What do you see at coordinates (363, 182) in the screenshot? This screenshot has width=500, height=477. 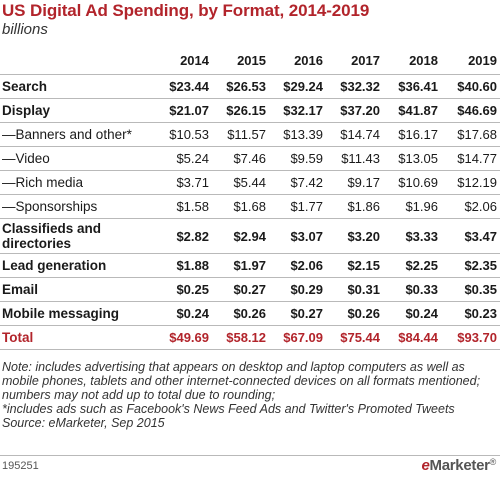 I see `value-cell: $9.17` at bounding box center [363, 182].